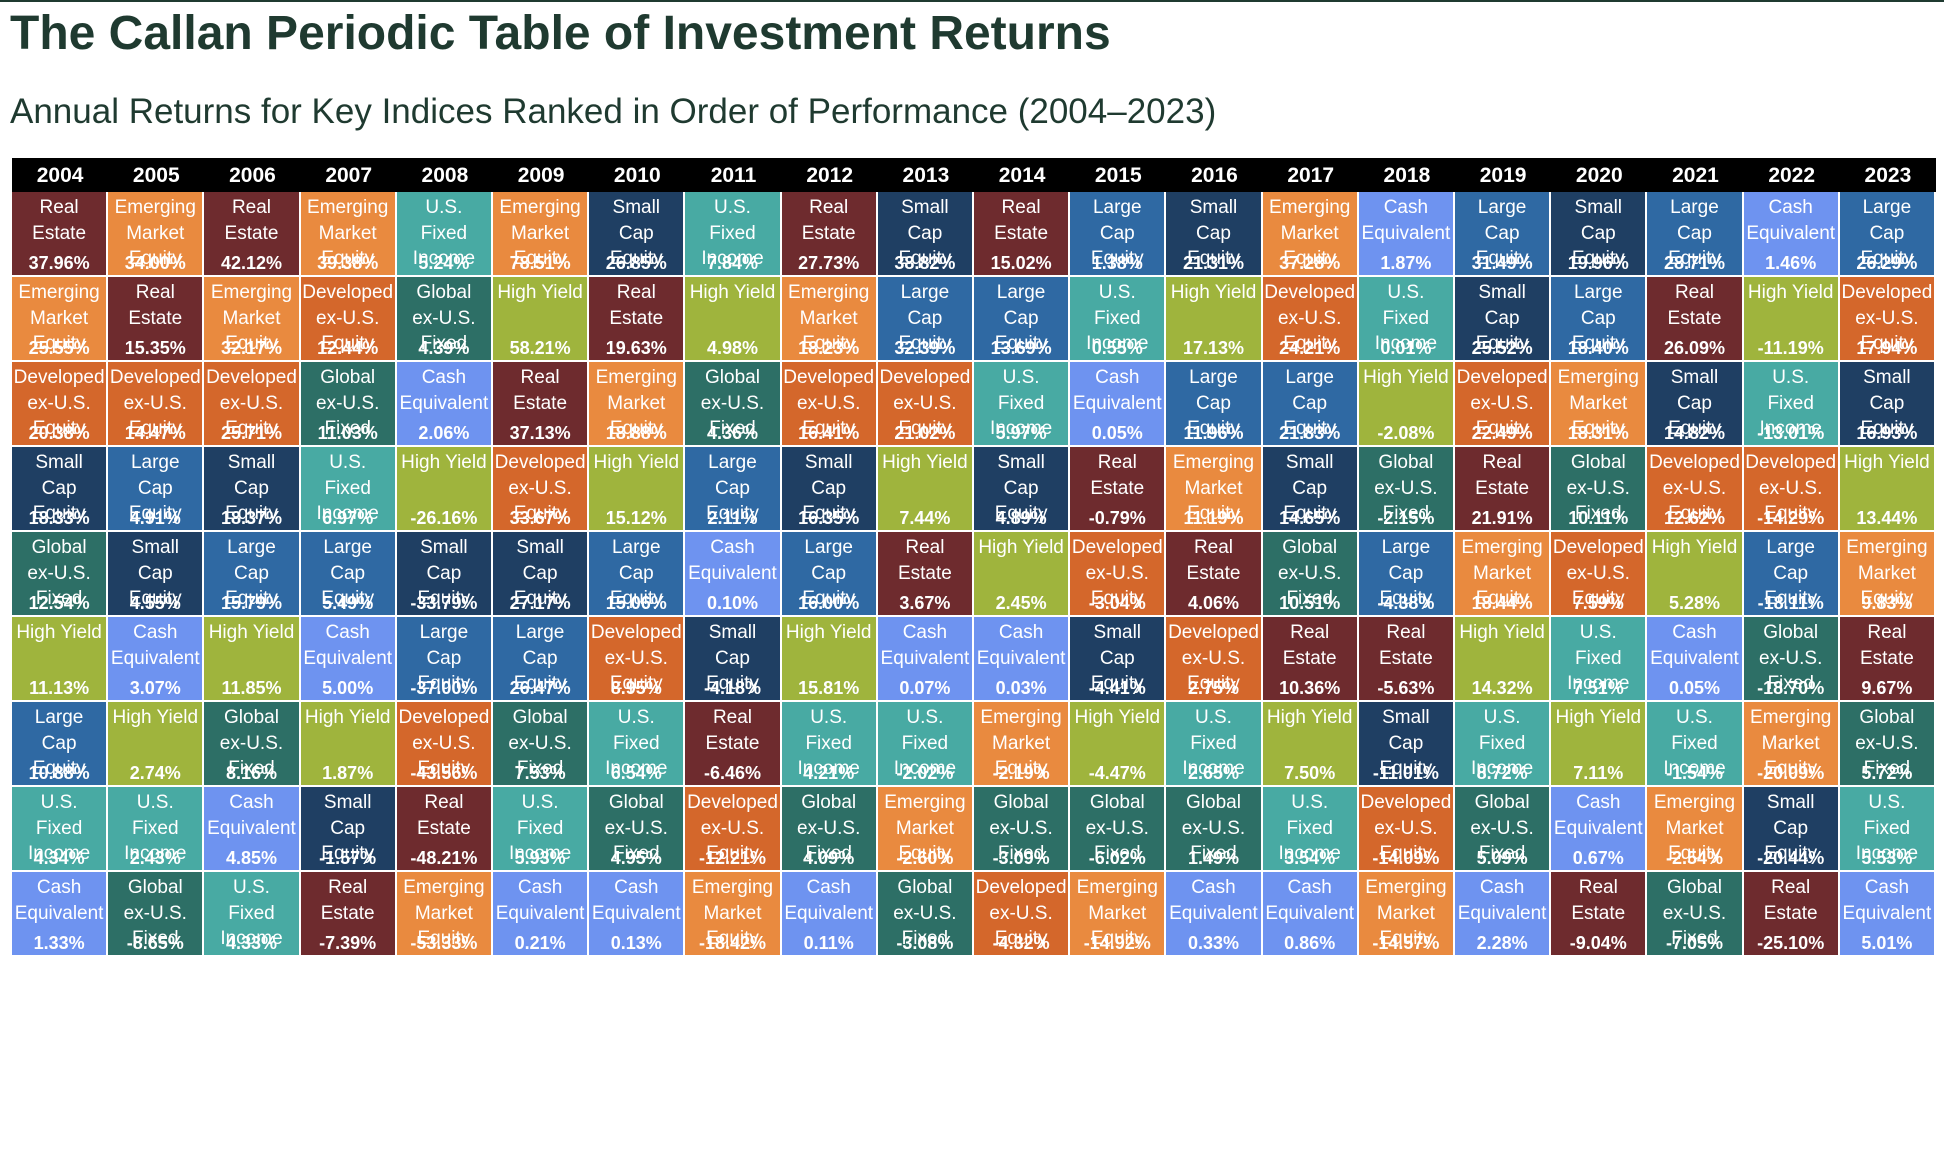 This screenshot has width=1944, height=1158. Describe the element at coordinates (732, 263) in the screenshot. I see `return-value: 7.84%` at that location.